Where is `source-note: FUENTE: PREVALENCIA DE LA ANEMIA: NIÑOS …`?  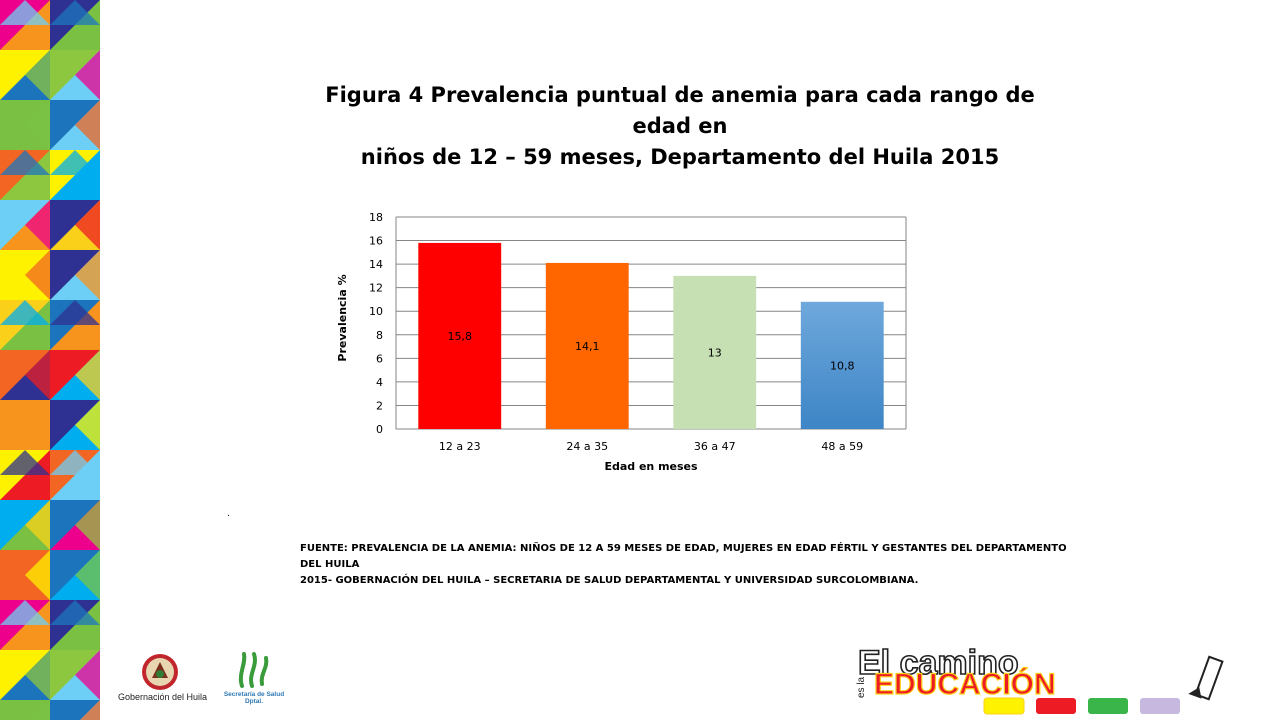 source-note: FUENTE: PREVALENCIA DE LA ANEMIA: NIÑOS … is located at coordinates (690, 565).